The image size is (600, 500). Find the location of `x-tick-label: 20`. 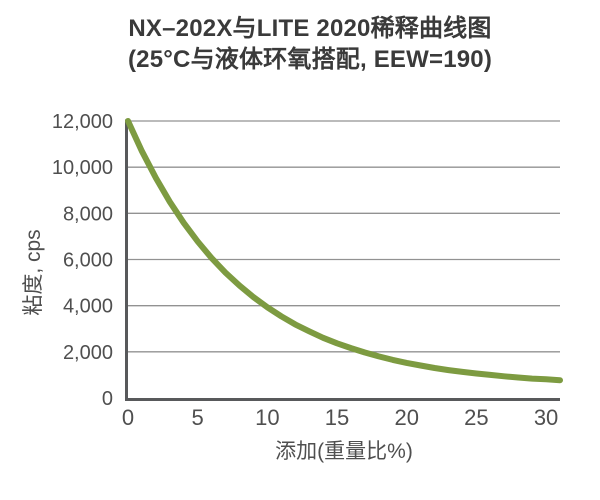

x-tick-label: 20 is located at coordinates (406, 417).